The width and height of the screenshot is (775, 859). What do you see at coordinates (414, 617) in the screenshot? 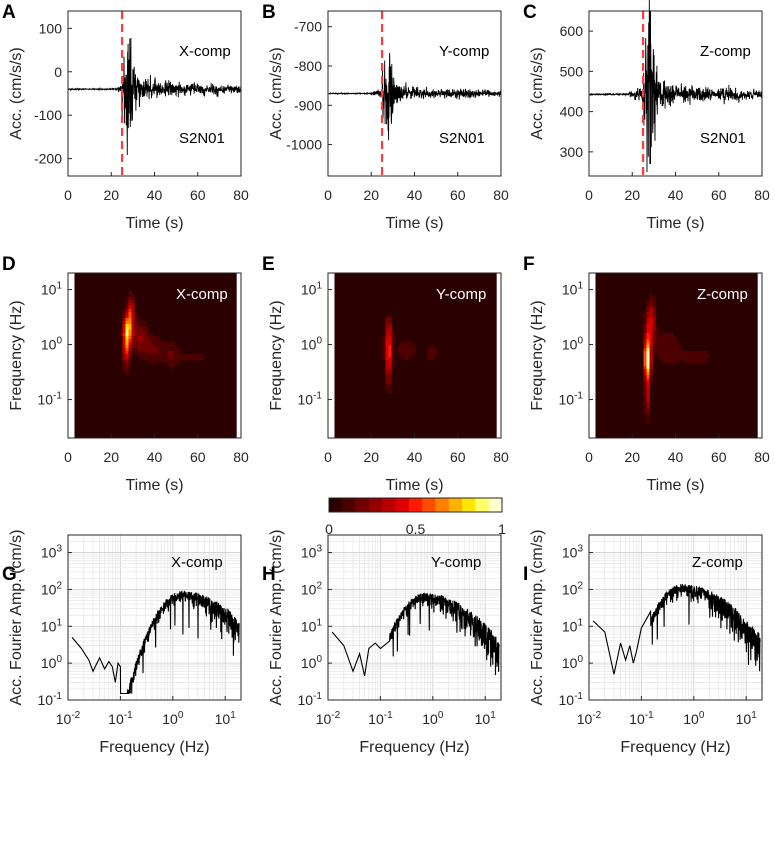
I see `axes-frame` at bounding box center [414, 617].